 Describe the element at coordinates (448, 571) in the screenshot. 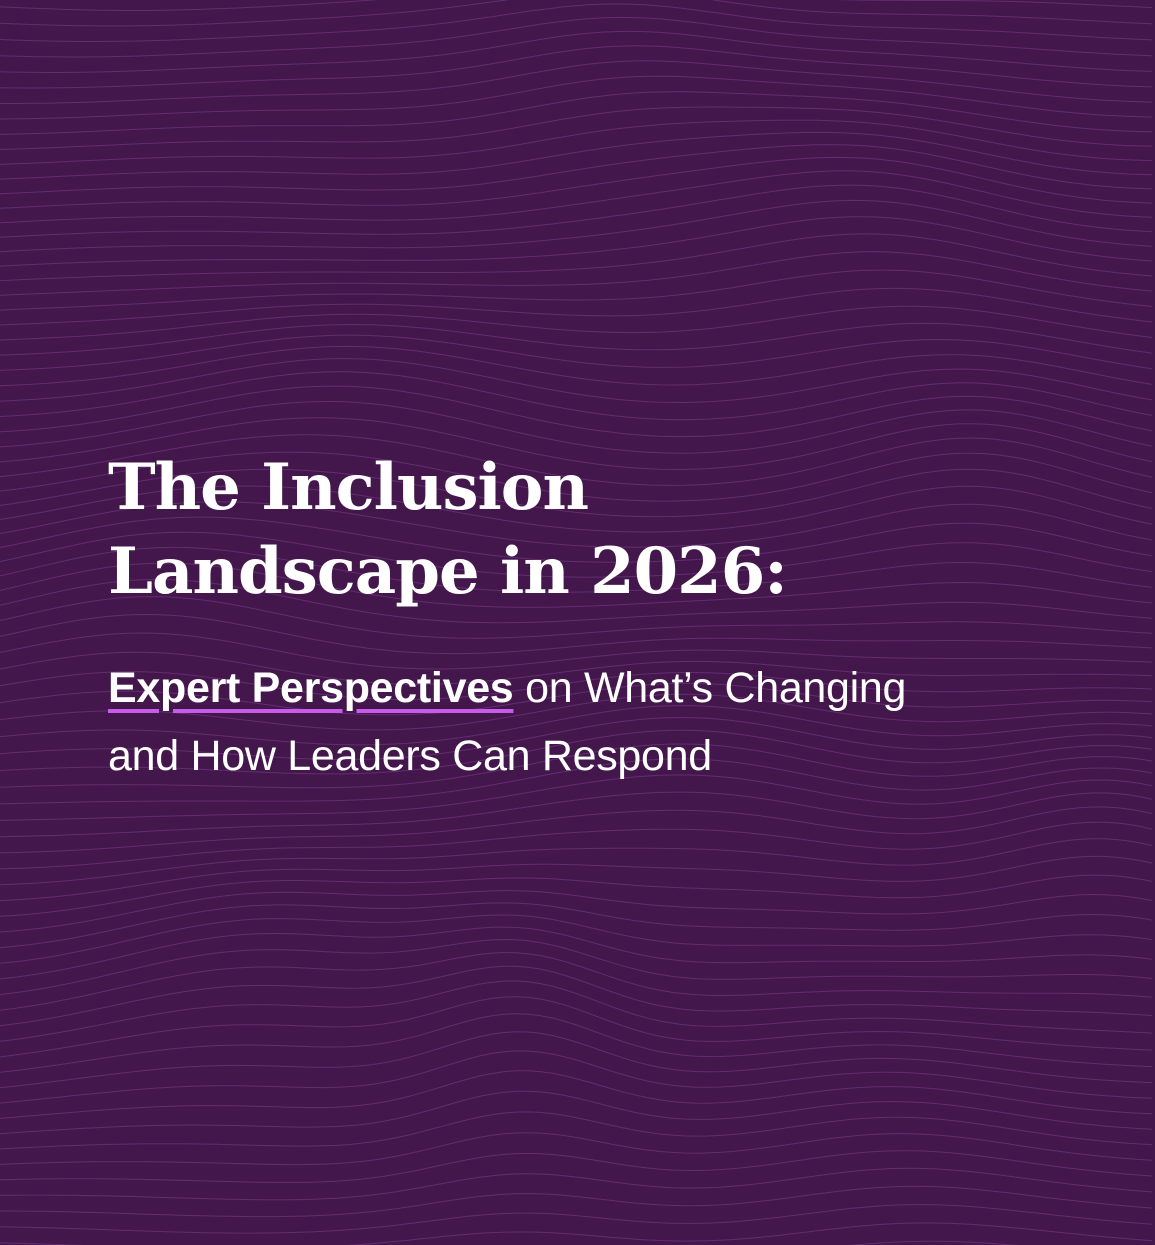

I see `report-title-line-2: Landscape in 2026:` at that location.